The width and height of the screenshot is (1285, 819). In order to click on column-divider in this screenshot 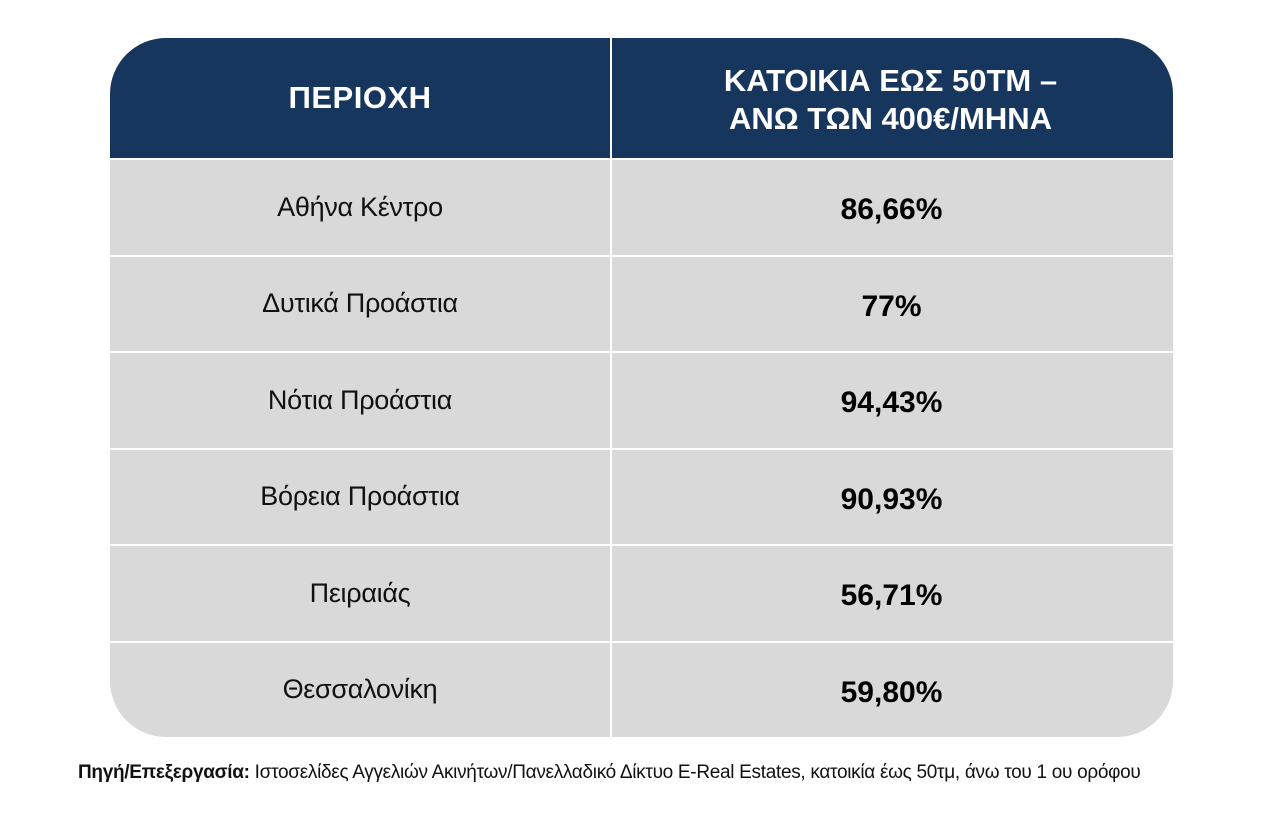, I will do `click(611, 387)`.